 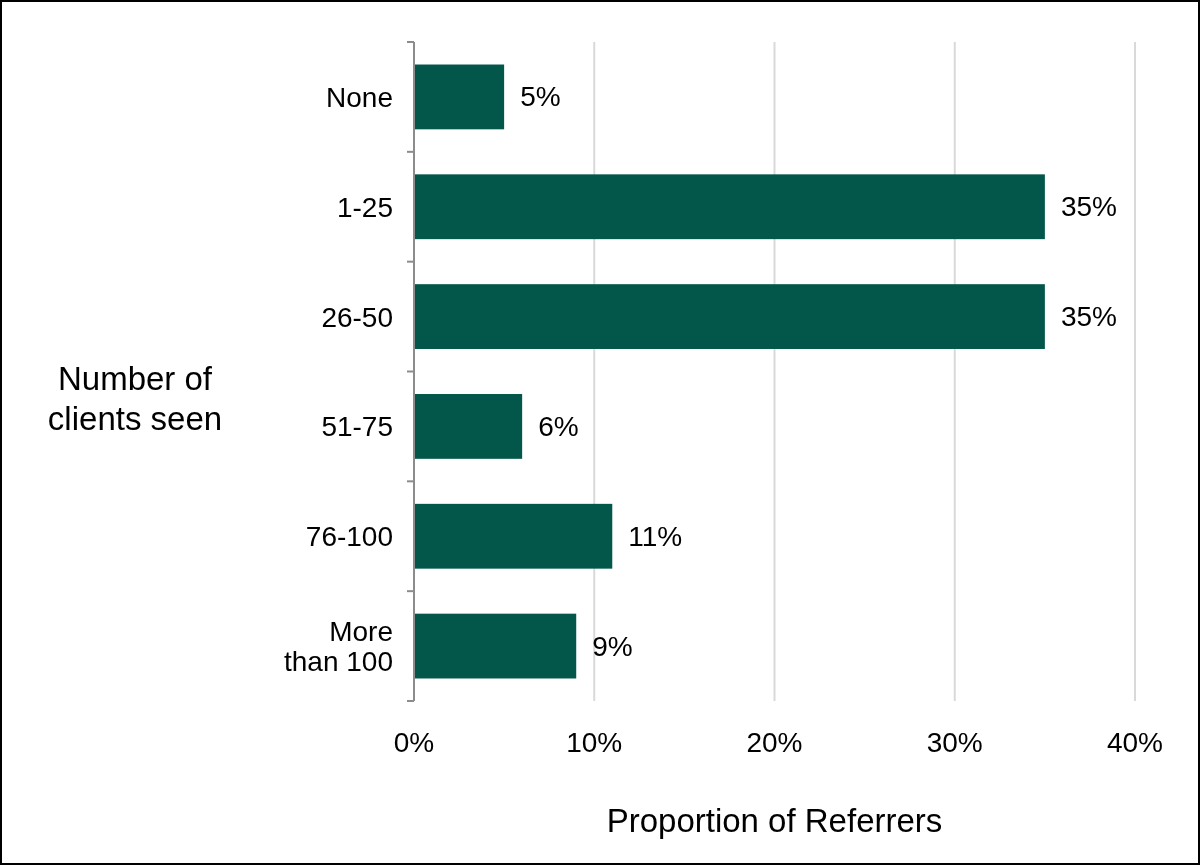 I want to click on data-label: 9%, so click(x=612, y=646).